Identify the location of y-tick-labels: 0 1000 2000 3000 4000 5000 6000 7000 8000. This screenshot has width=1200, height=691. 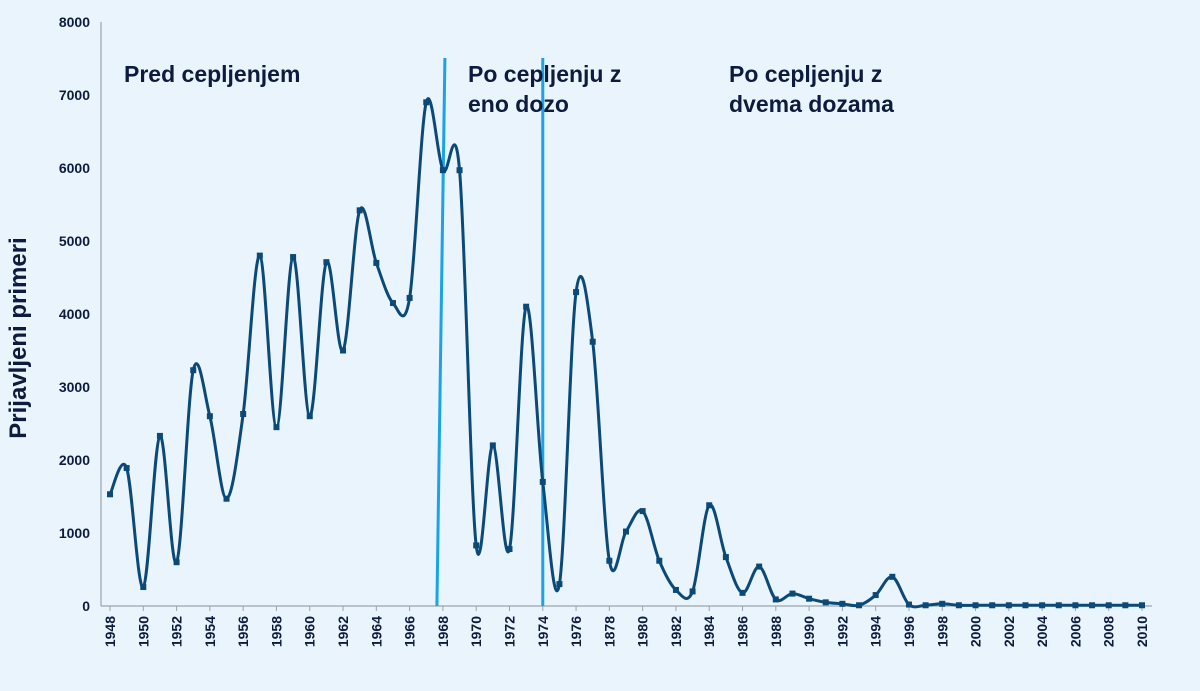
(74, 314).